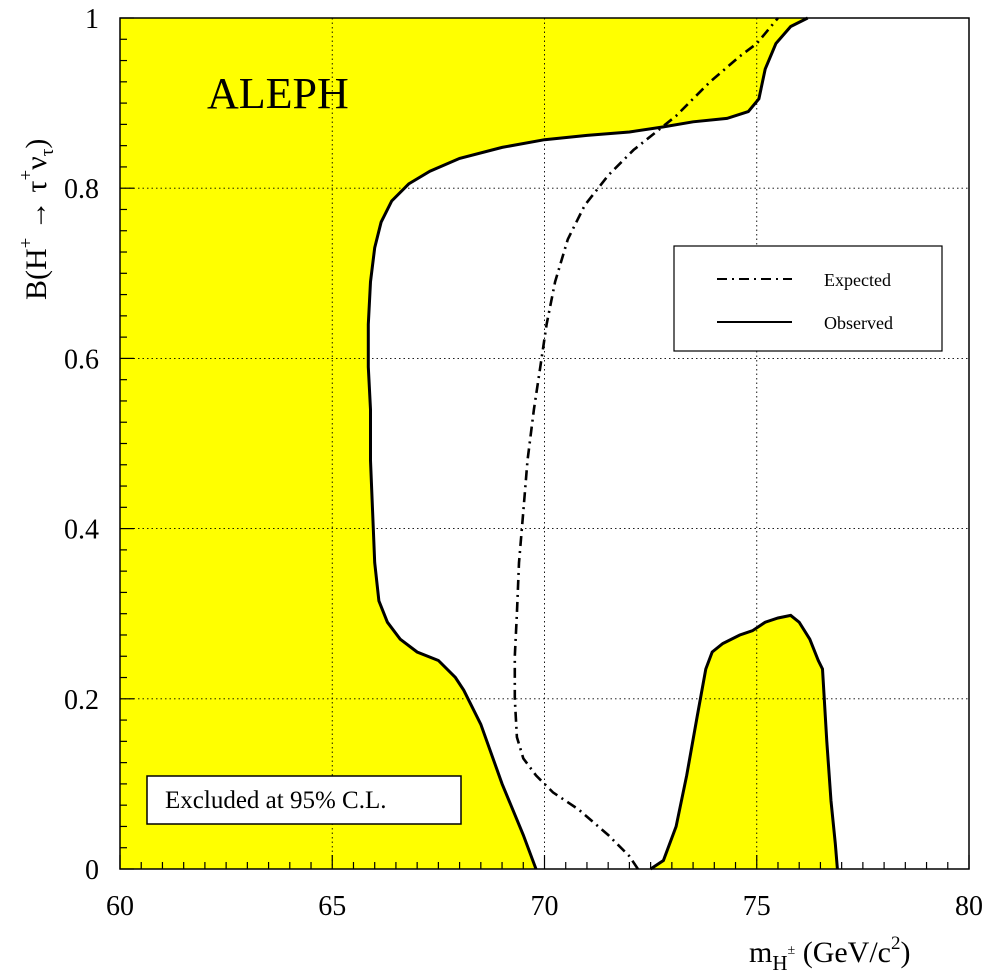 The image size is (995, 973). What do you see at coordinates (906, 952) in the screenshot?
I see `x-axis-unit-close: )` at bounding box center [906, 952].